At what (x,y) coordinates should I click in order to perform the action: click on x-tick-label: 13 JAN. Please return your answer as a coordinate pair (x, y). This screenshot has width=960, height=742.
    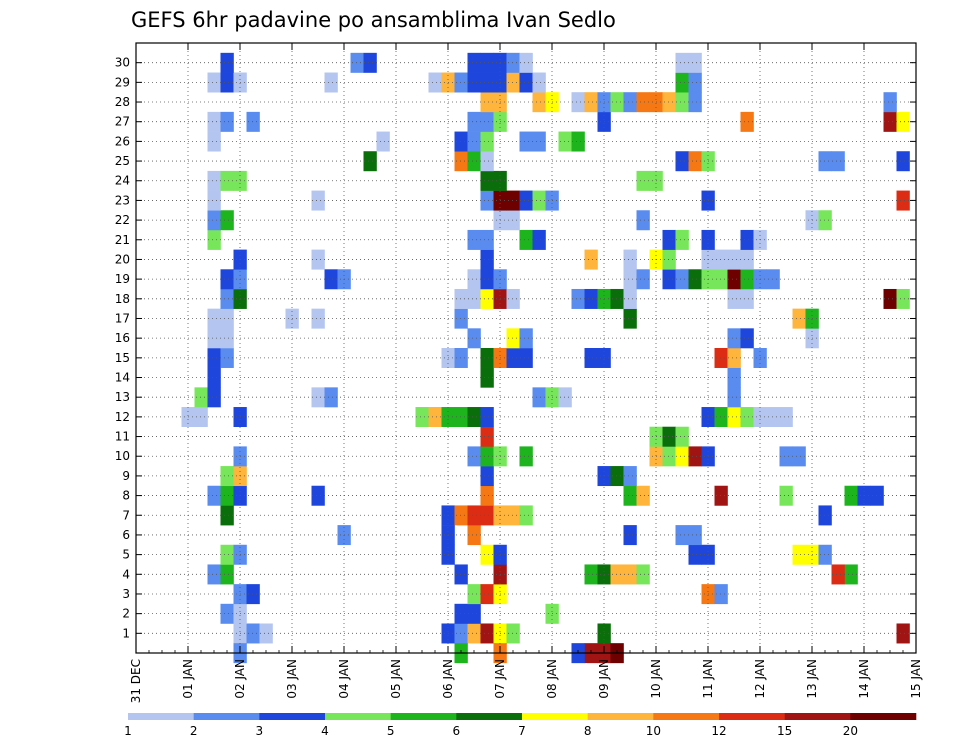
    Looking at the image, I should click on (812, 679).